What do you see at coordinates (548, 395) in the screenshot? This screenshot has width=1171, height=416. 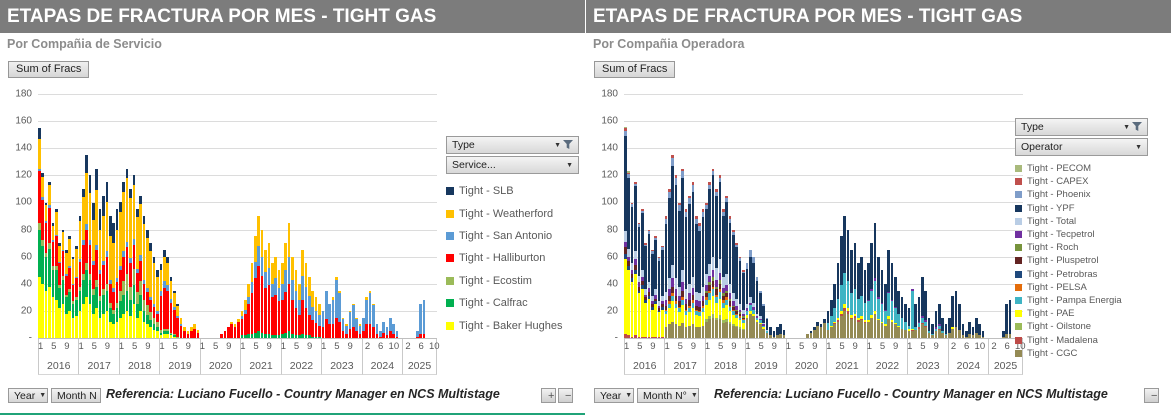 I see `zoom-in-button: +` at bounding box center [548, 395].